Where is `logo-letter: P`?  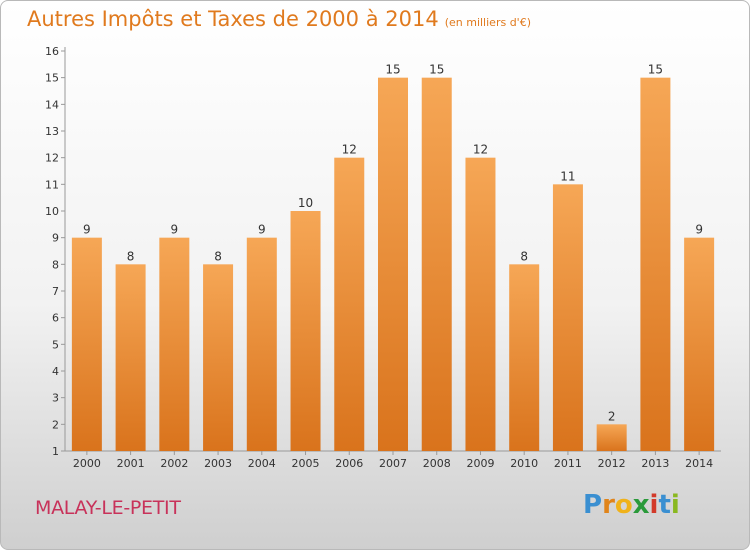 logo-letter: P is located at coordinates (593, 505).